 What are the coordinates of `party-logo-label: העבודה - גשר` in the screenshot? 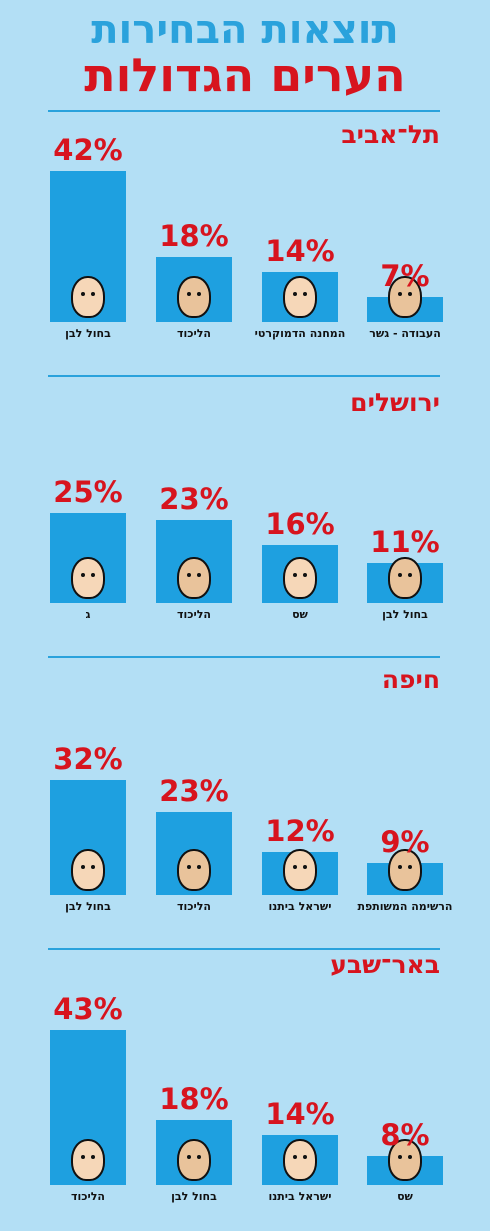 It's located at (405, 333).